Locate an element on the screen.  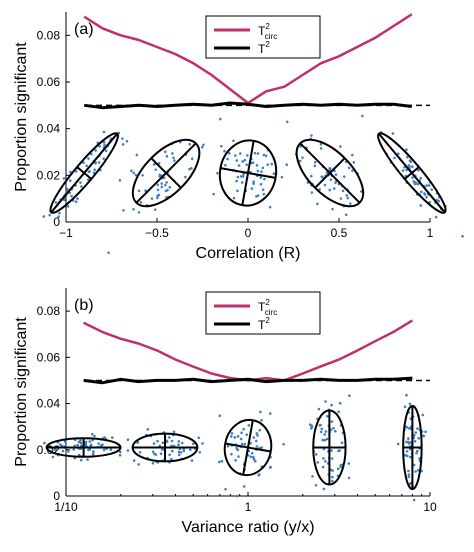
y-tick-label: 0.08 is located at coordinates (49, 35).